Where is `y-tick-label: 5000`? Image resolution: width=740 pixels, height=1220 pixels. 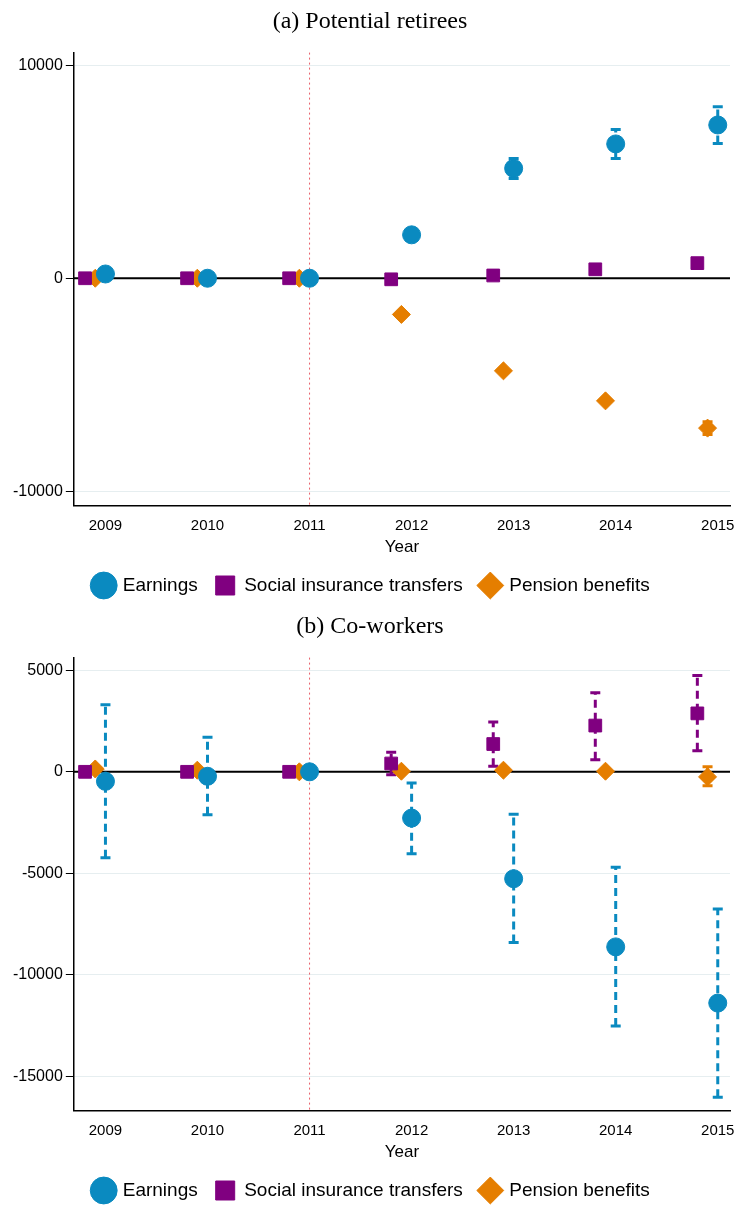 y-tick-label: 5000 is located at coordinates (45, 669).